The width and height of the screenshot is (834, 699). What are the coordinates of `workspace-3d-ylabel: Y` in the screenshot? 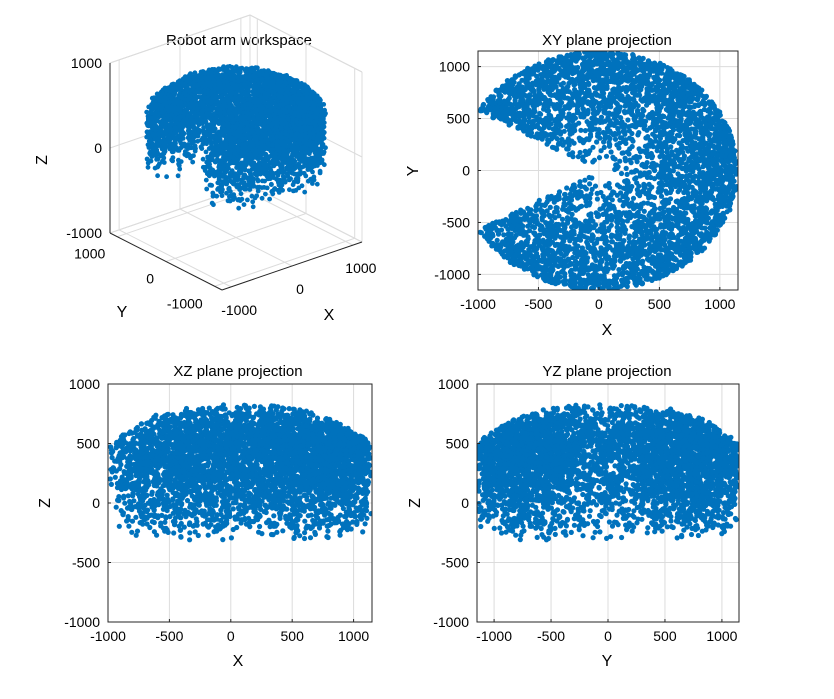 It's located at (122, 312).